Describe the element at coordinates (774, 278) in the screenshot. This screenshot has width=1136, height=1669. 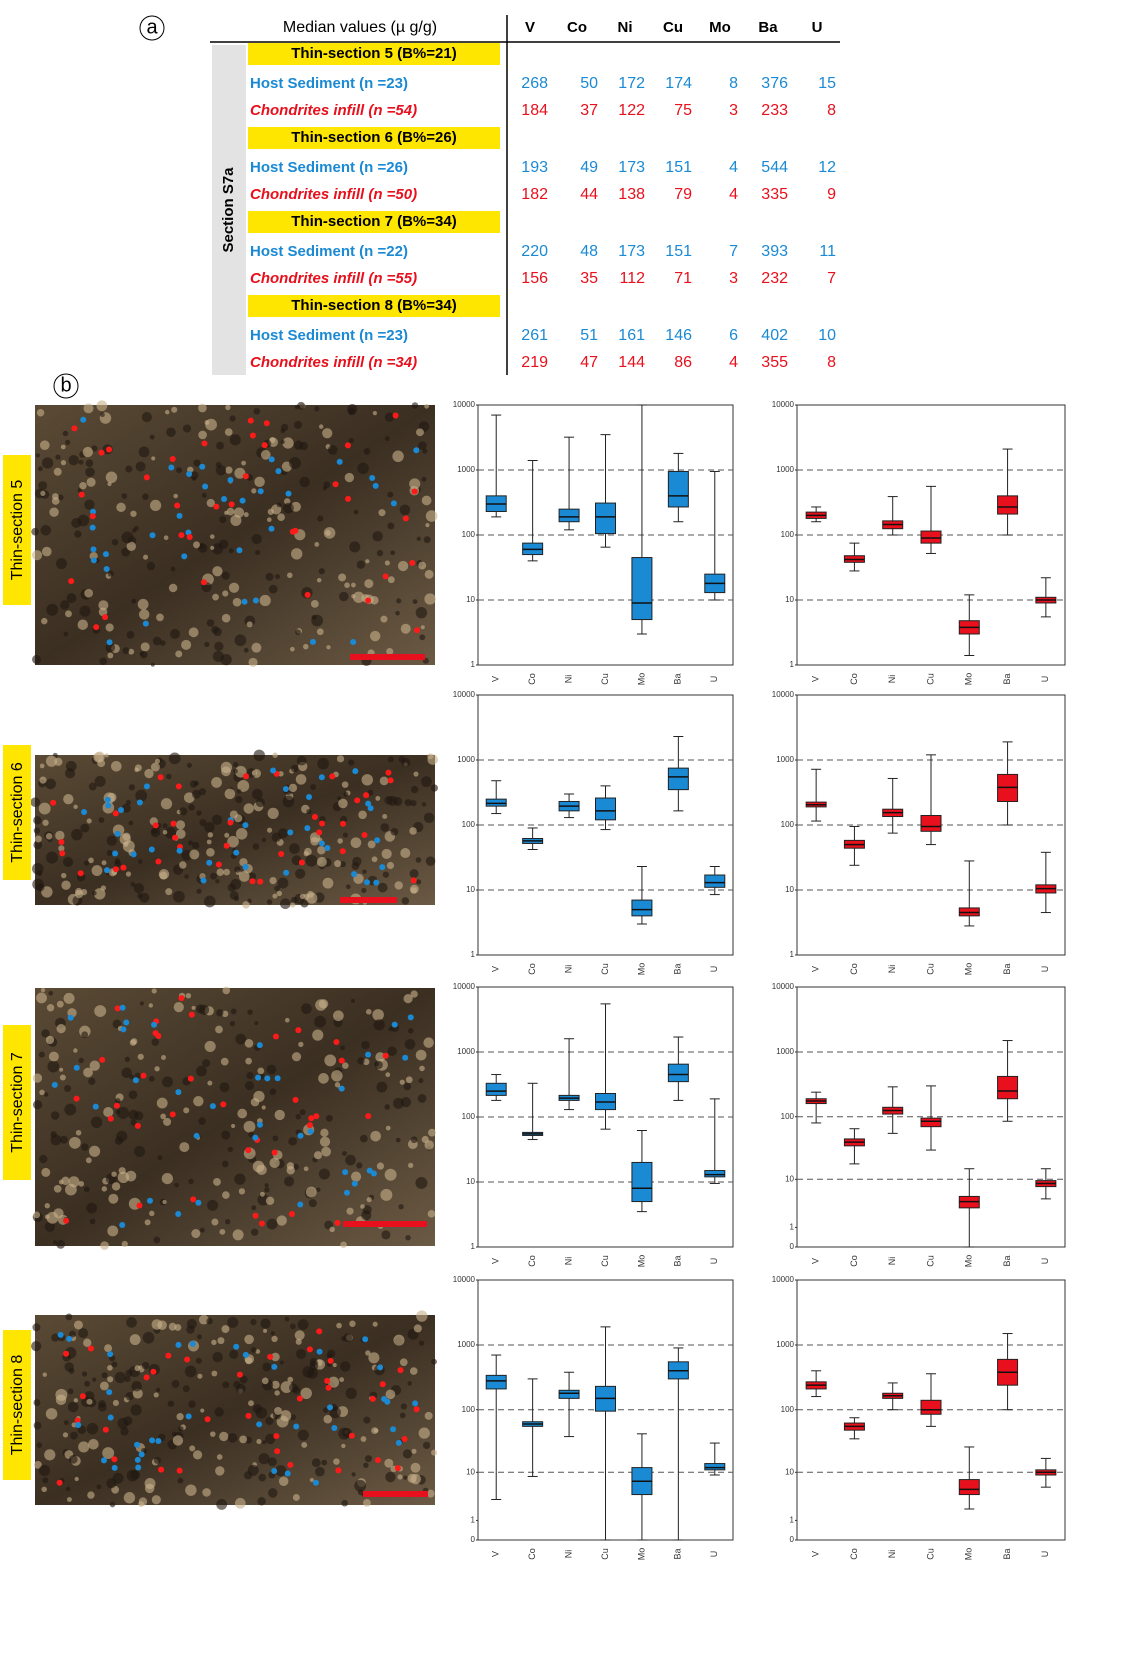
I see `cell-value: 232` at that location.